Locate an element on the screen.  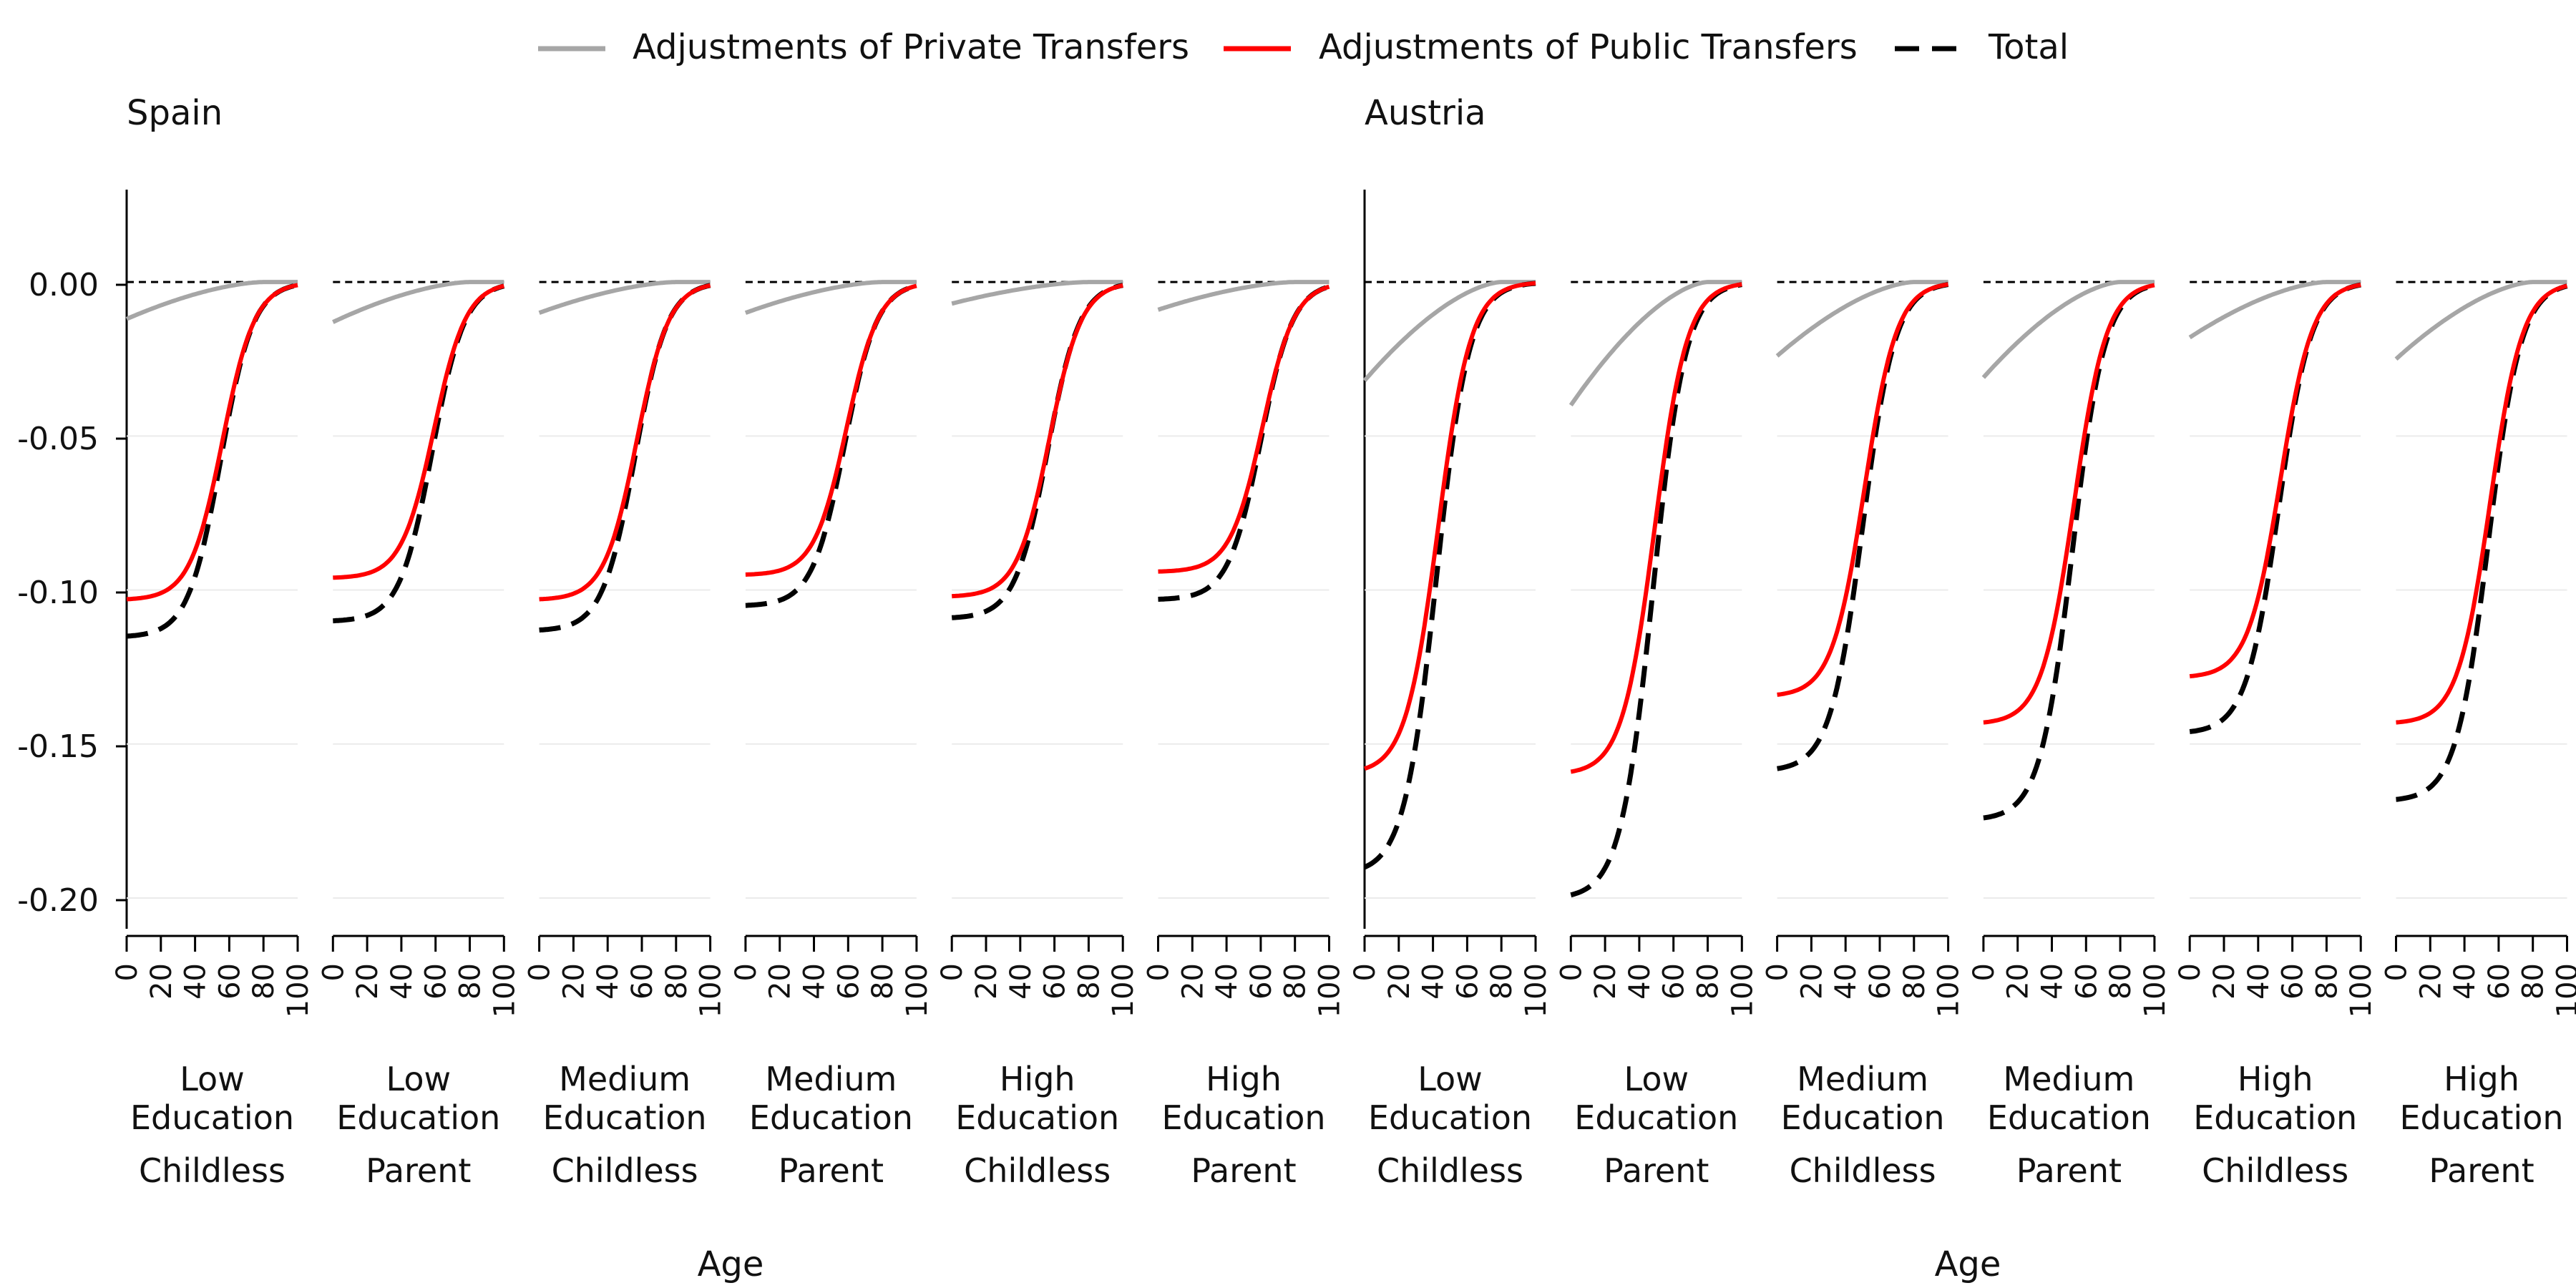
legend-label-total: Total is located at coordinates (2028, 47).